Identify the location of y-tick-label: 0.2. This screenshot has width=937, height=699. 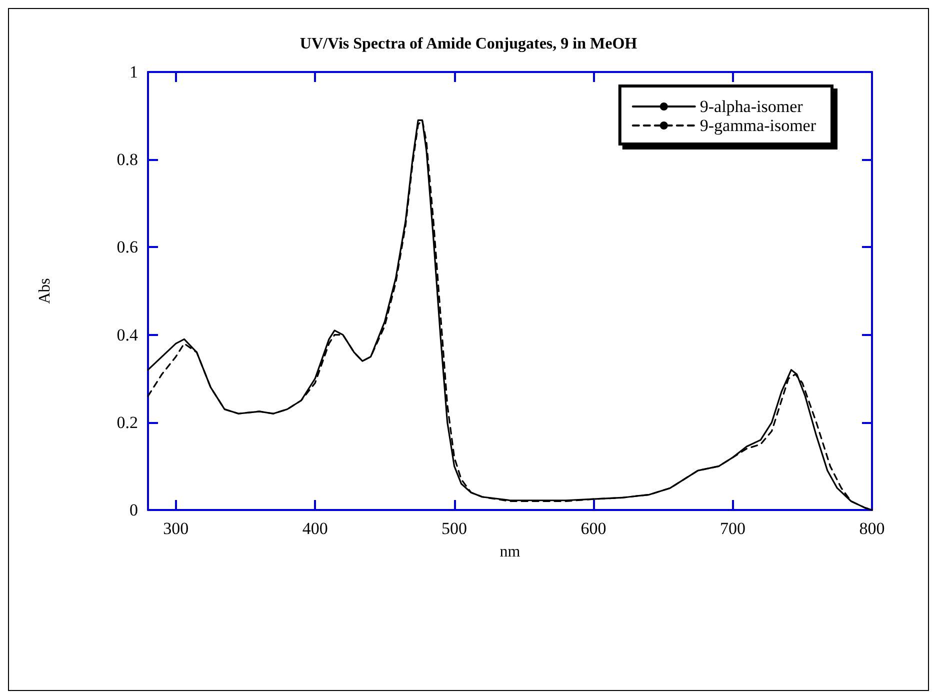
(127, 422).